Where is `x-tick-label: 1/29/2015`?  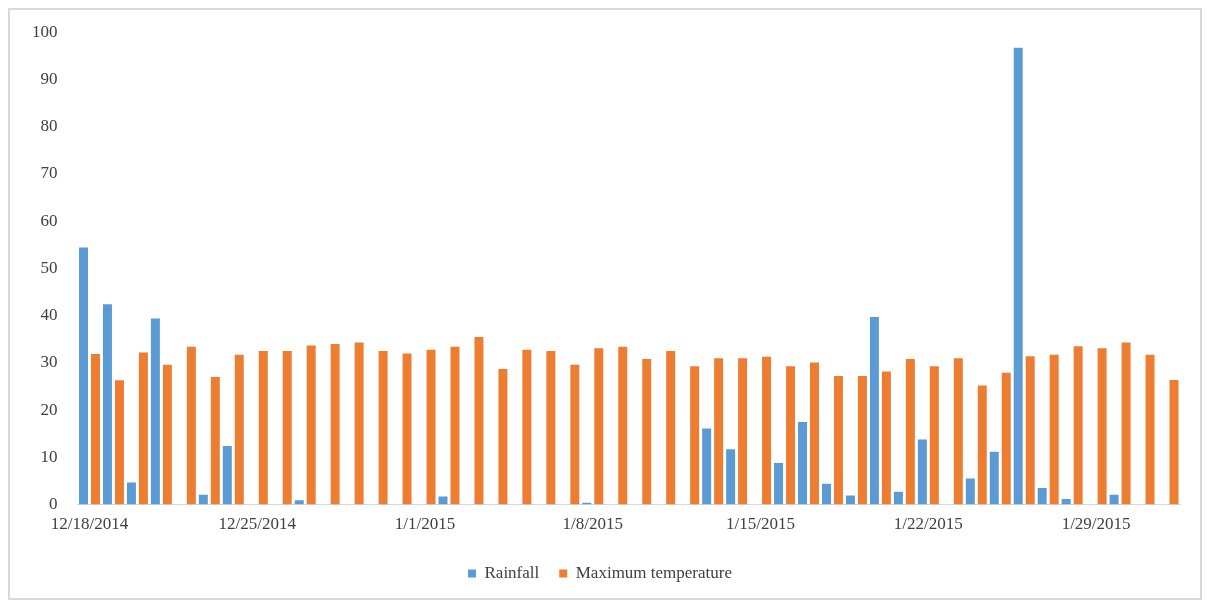
x-tick-label: 1/29/2015 is located at coordinates (1096, 524).